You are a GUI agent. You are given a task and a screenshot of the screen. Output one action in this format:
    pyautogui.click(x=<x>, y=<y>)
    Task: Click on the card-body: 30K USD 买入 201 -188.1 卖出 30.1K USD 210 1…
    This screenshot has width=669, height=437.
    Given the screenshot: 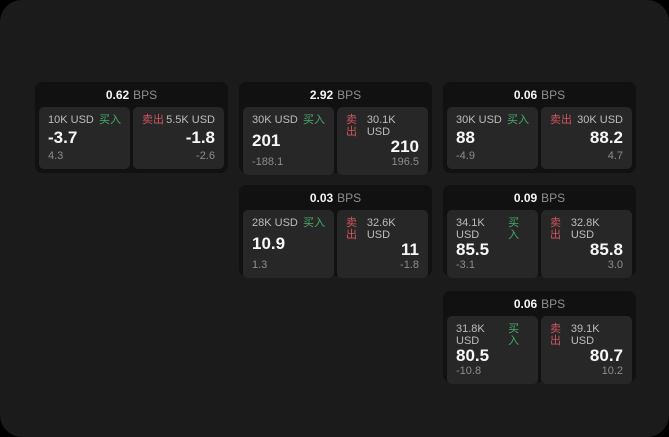 What is the action you would take?
    pyautogui.click(x=335, y=143)
    